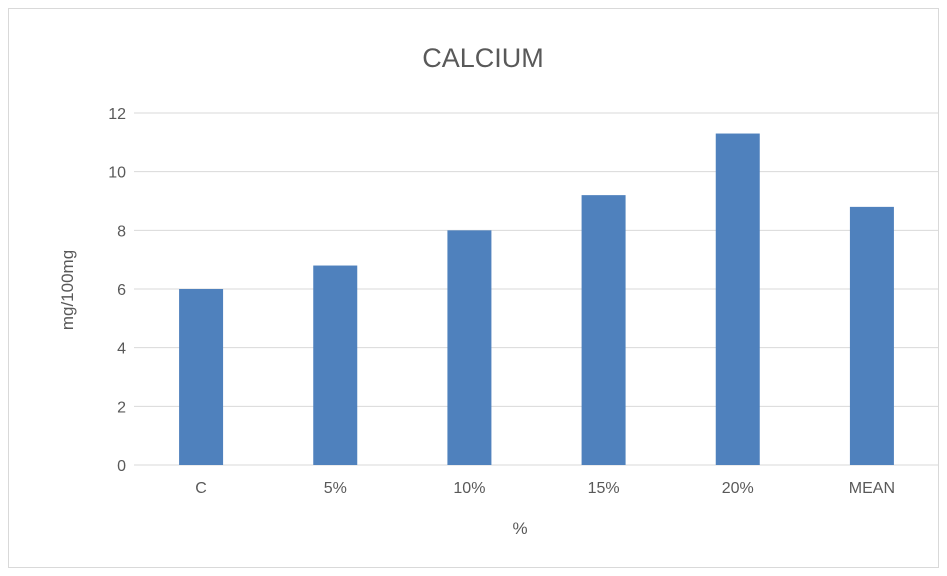 Image resolution: width=947 pixels, height=576 pixels. Describe the element at coordinates (872, 488) in the screenshot. I see `x-tick-label: MEAN` at that location.